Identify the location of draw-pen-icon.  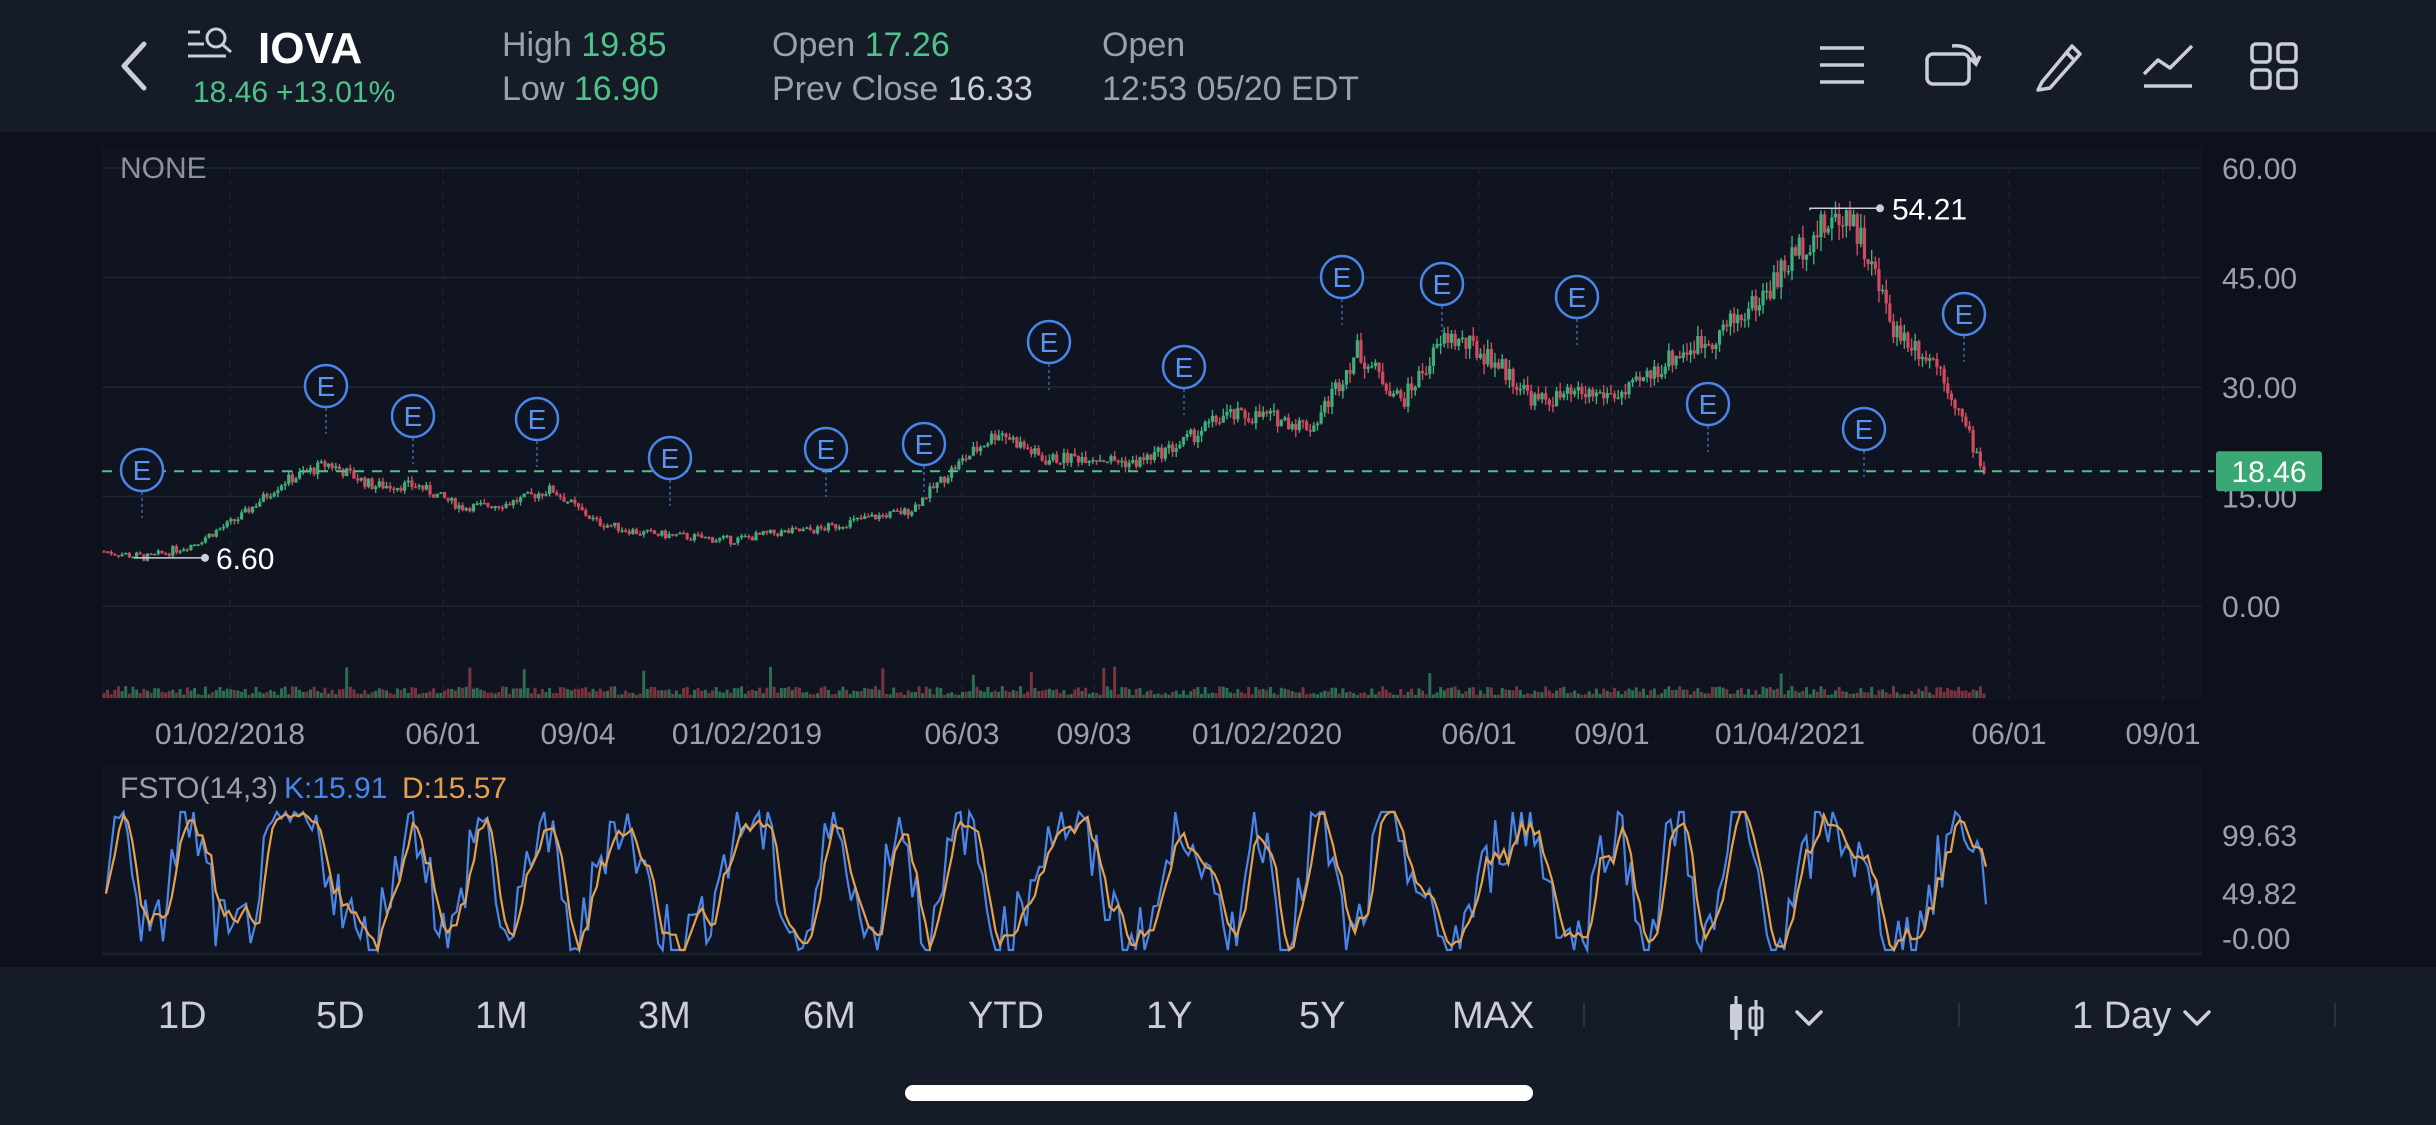
(2059, 65).